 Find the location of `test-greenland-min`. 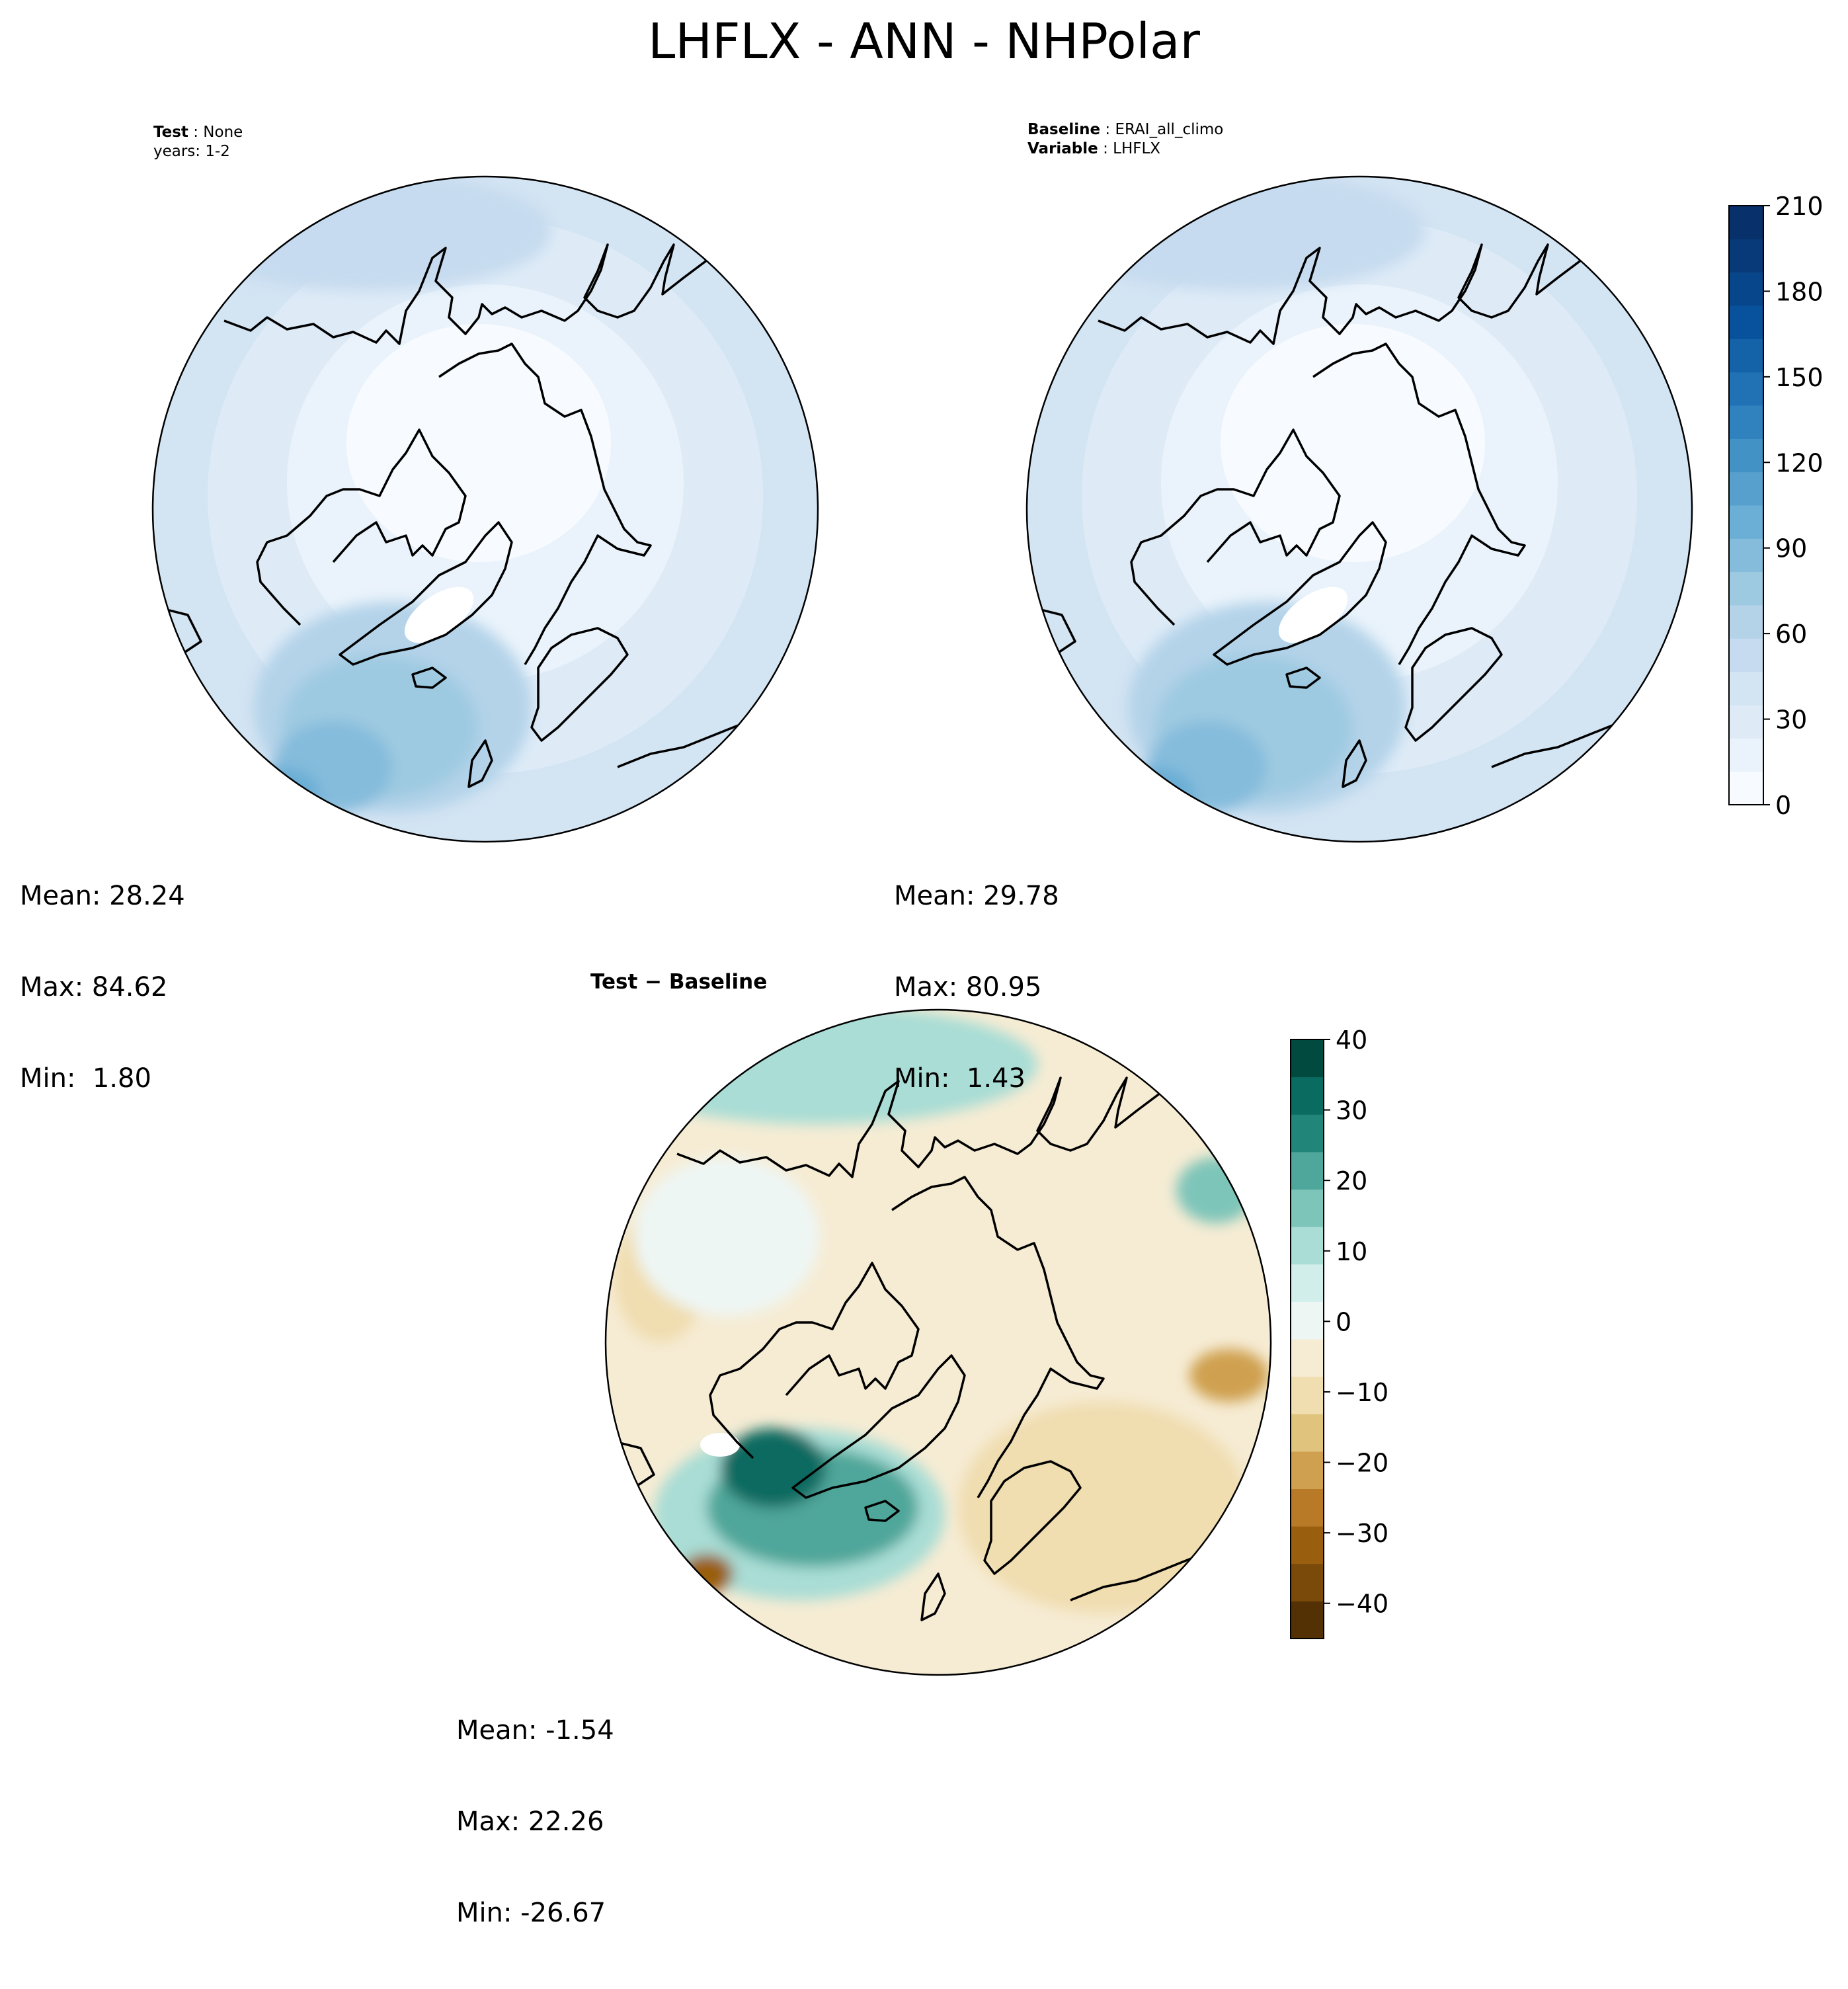

test-greenland-min is located at coordinates (439, 615).